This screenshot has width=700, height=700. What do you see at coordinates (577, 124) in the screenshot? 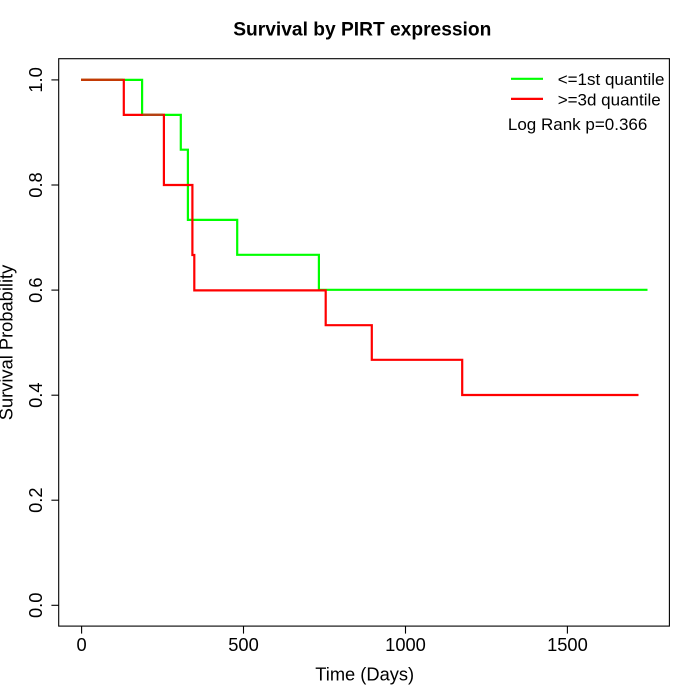
I see `svg-text: Log Rank p=0.366` at bounding box center [577, 124].